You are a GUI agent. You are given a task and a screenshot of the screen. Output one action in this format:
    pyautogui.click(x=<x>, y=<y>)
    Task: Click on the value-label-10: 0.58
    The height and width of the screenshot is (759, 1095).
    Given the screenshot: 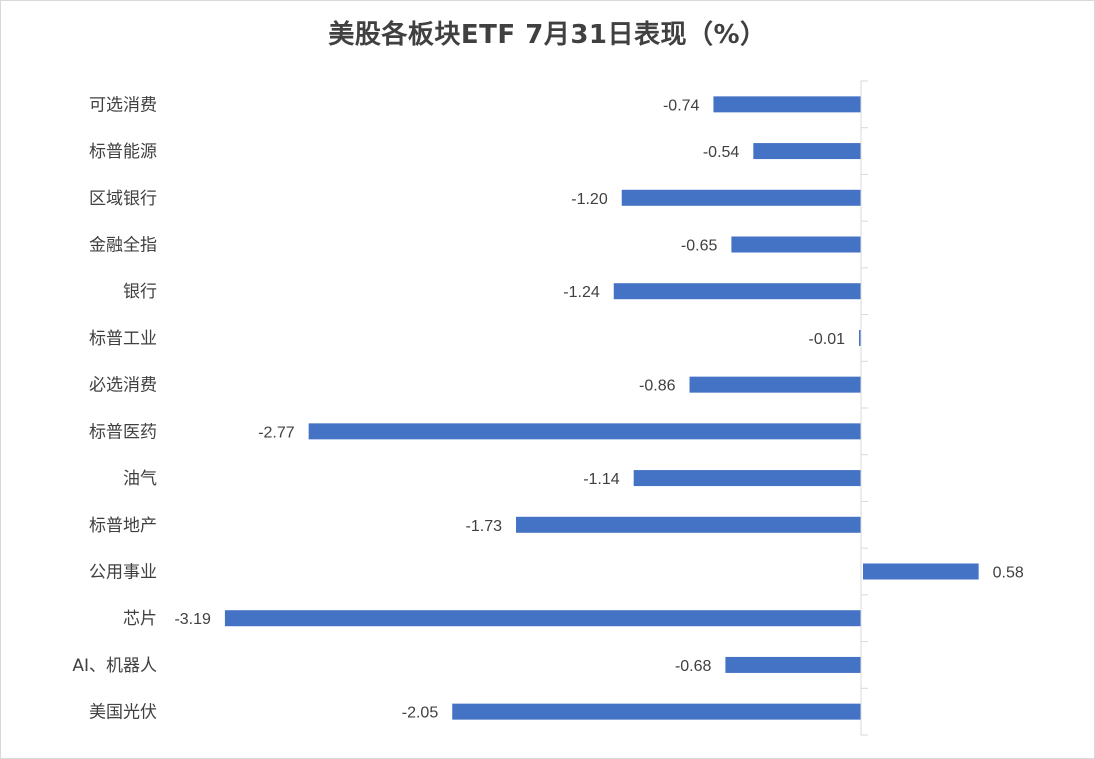 What is the action you would take?
    pyautogui.click(x=1008, y=573)
    